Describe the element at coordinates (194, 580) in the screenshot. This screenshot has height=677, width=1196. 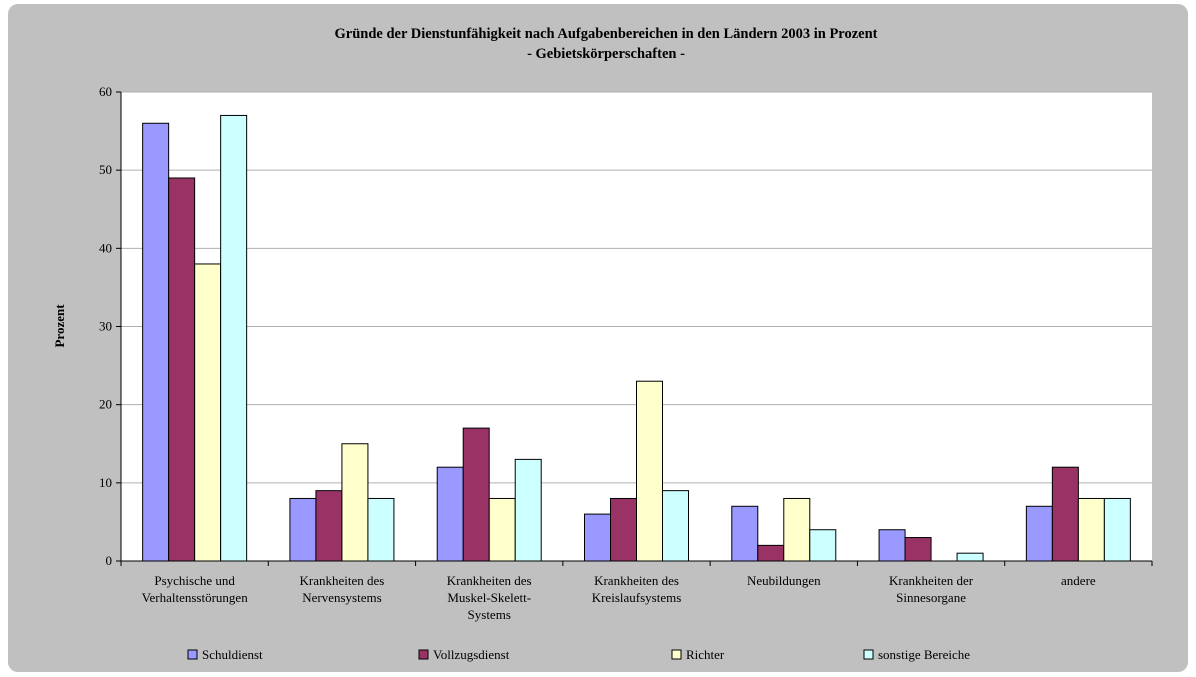
I see `x-category-label-line: Psychische und` at that location.